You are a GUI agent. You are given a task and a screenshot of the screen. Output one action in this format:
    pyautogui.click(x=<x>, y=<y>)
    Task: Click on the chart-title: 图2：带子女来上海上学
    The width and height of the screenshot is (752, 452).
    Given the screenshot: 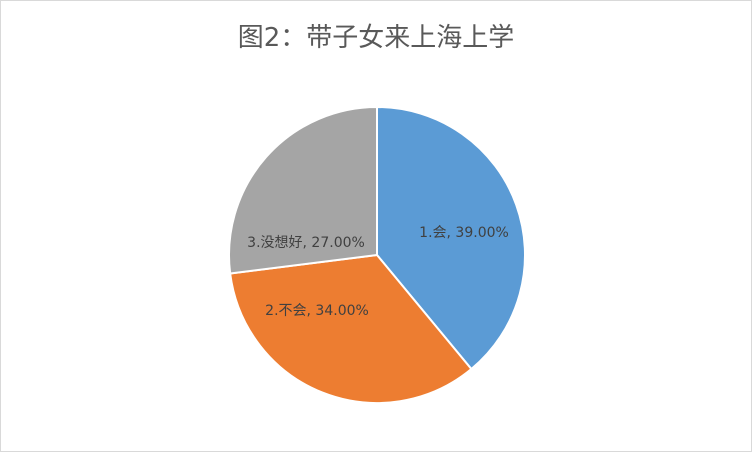 What is the action you would take?
    pyautogui.click(x=376, y=38)
    